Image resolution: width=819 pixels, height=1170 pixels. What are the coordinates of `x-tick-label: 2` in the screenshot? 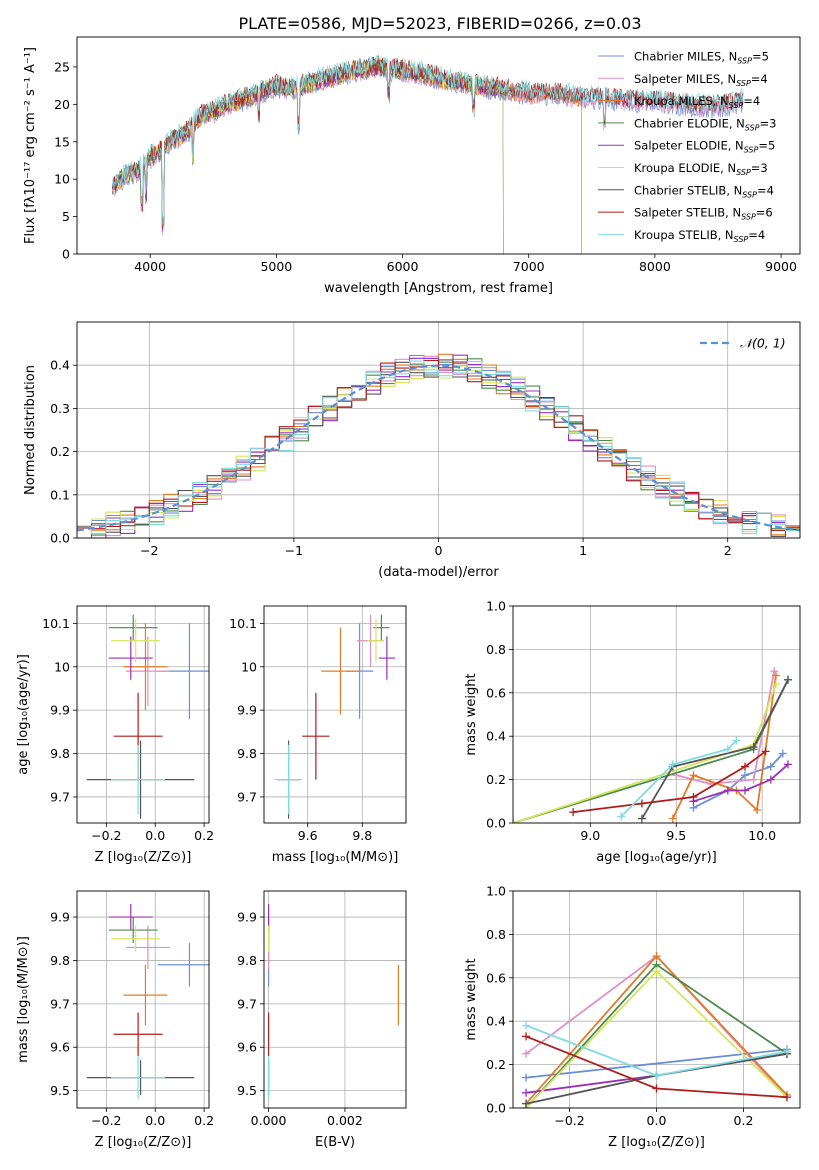 It's located at (728, 550).